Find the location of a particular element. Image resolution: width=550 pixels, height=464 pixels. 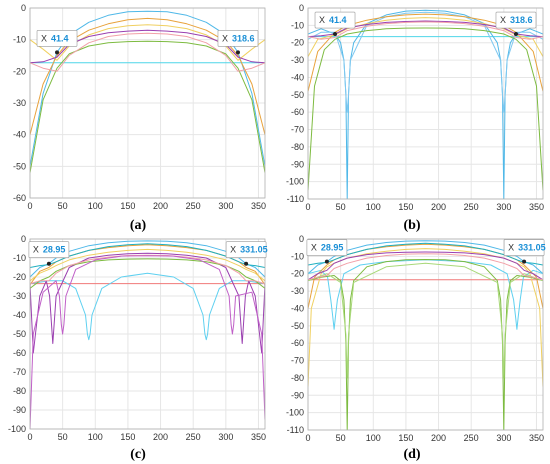

y-tick-label: -80 is located at coordinates (19, 391).